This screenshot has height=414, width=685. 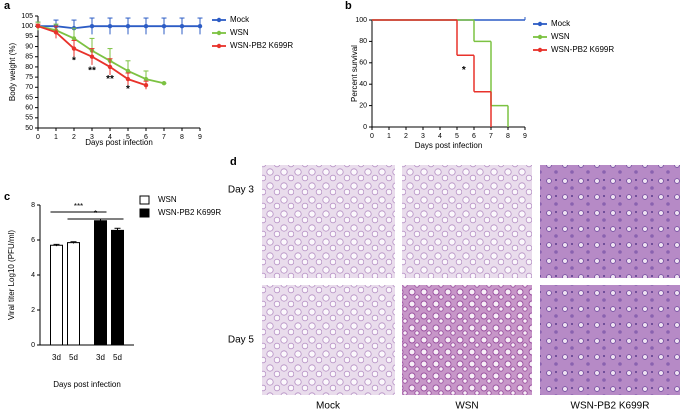 What do you see at coordinates (363, 105) in the screenshot?
I see `y-tick-label: 20` at bounding box center [363, 105].